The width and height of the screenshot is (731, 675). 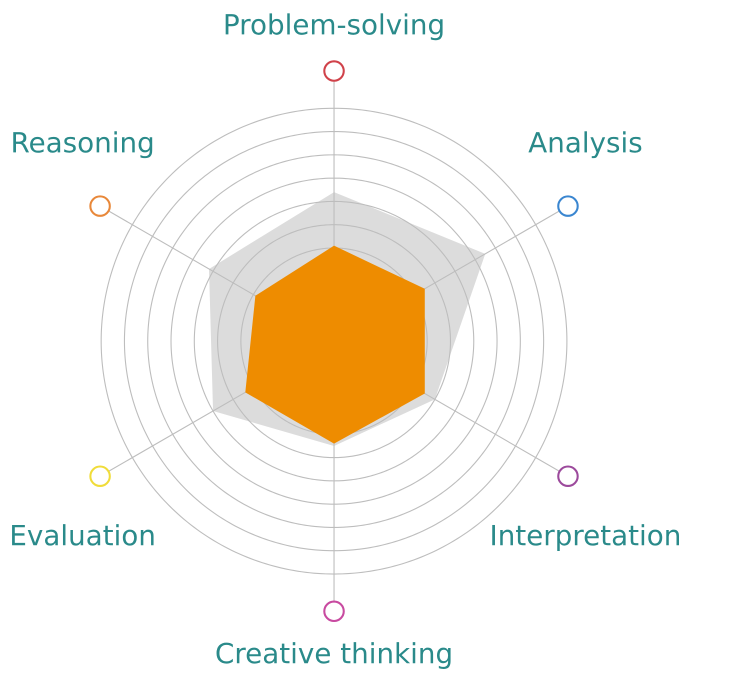 What do you see at coordinates (83, 535) in the screenshot?
I see `spoke-label: Evaluation` at bounding box center [83, 535].